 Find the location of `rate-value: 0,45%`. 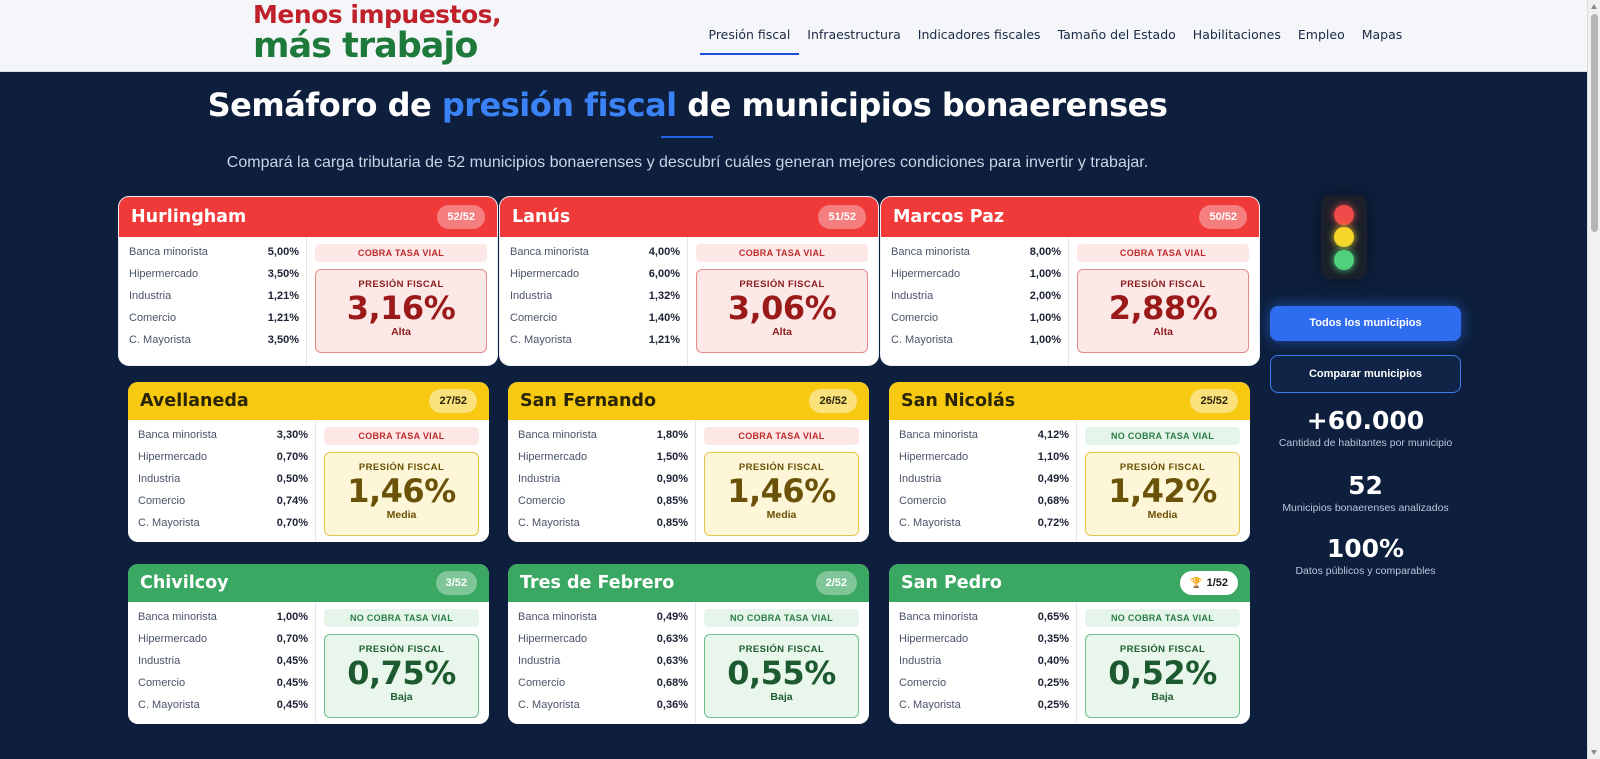

rate-value: 0,45% is located at coordinates (292, 705).